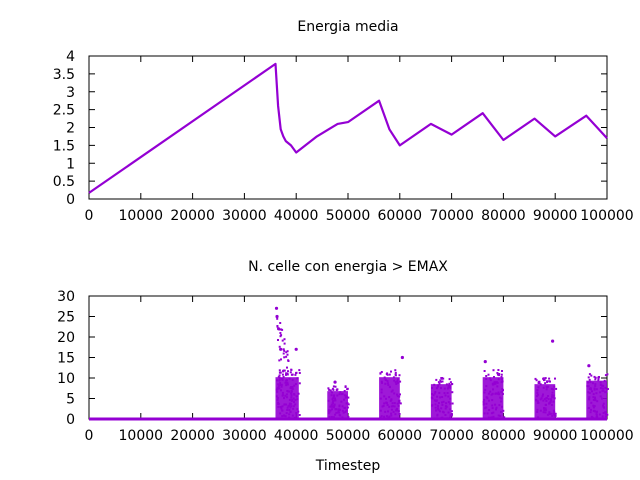  I want to click on x-tick-label: 40000, so click(296, 436).